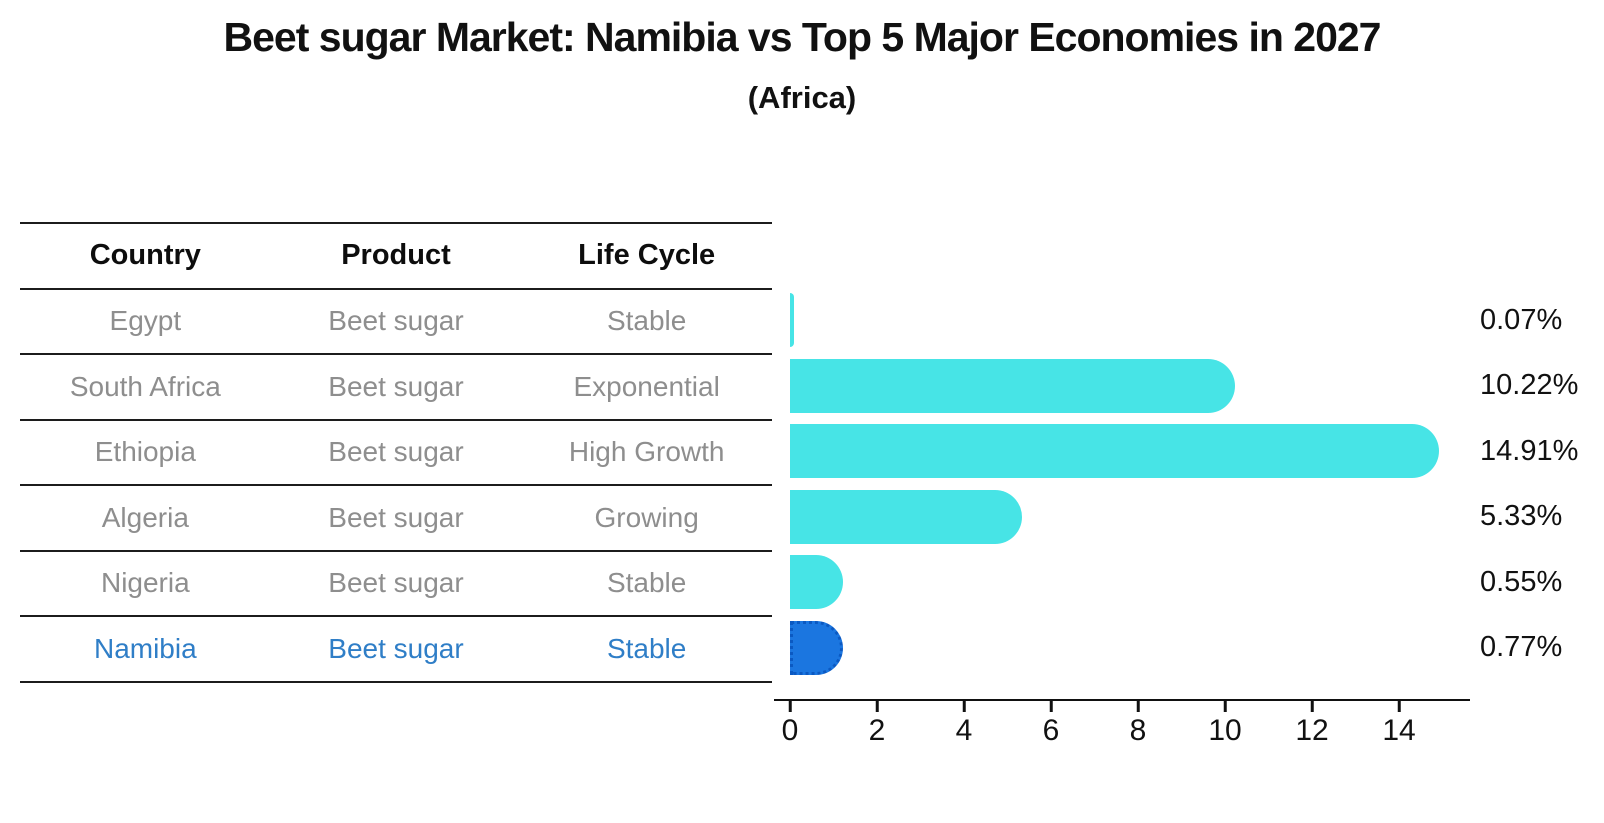  What do you see at coordinates (145, 452) in the screenshot?
I see `country-cell: Ethiopia` at bounding box center [145, 452].